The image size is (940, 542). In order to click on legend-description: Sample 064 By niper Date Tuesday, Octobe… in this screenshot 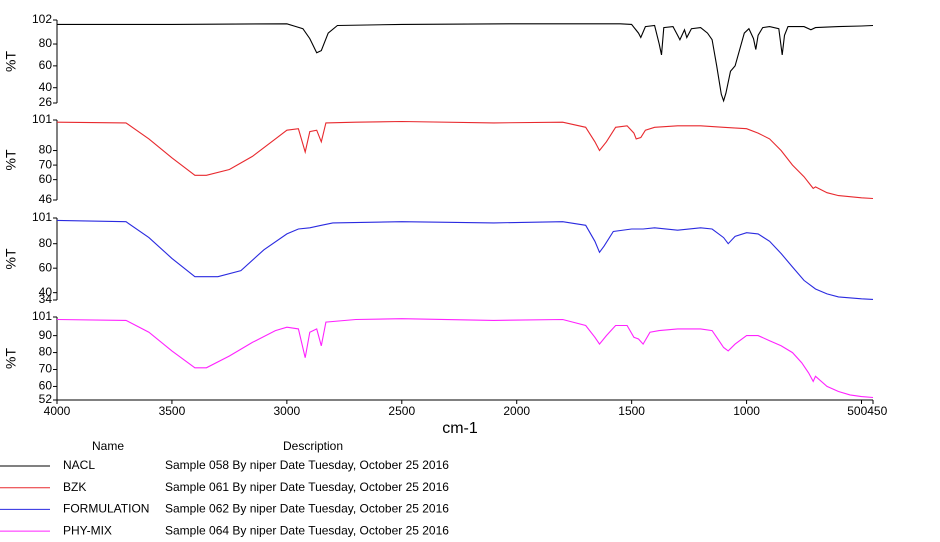, I will do `click(307, 530)`.